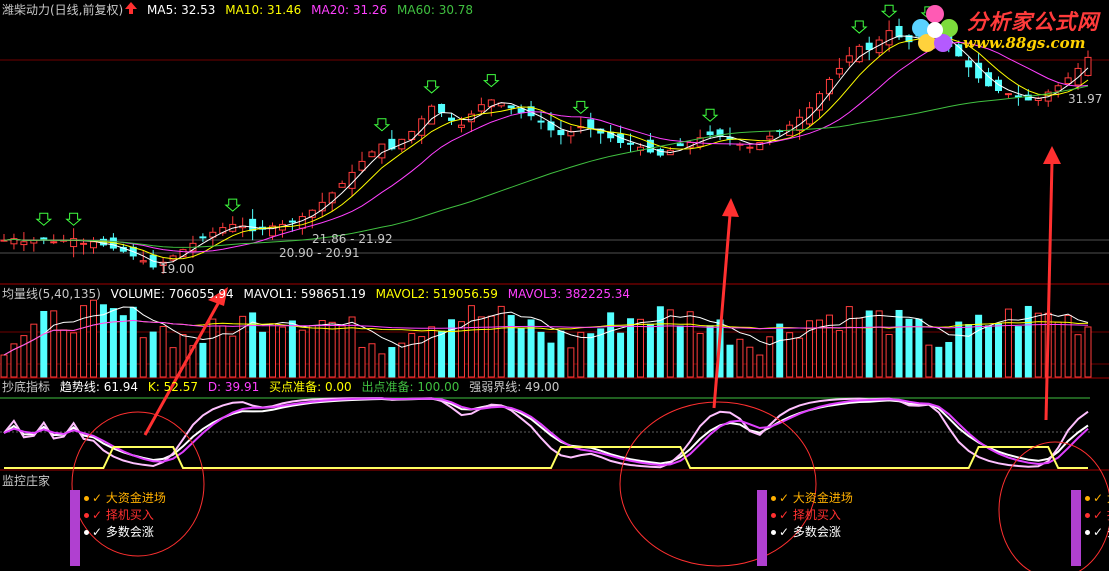 The height and width of the screenshot is (571, 1109). Describe the element at coordinates (172, 294) in the screenshot. I see `volume-label: VOLUME: 706055.94` at that location.